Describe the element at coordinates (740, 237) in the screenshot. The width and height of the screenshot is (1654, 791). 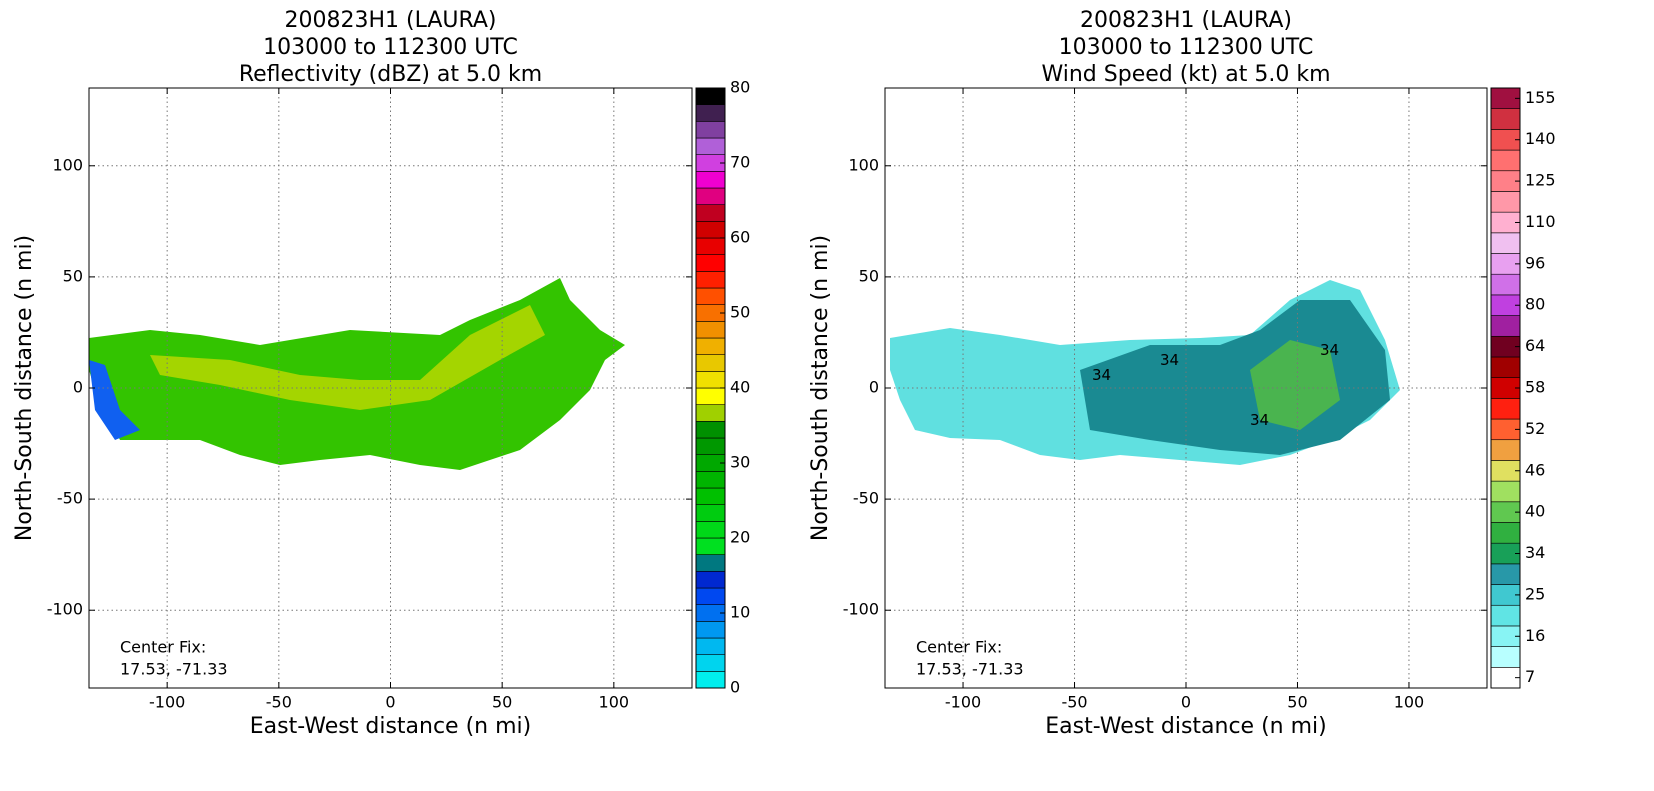
I see `colorbar-tick-label: 60` at that location.